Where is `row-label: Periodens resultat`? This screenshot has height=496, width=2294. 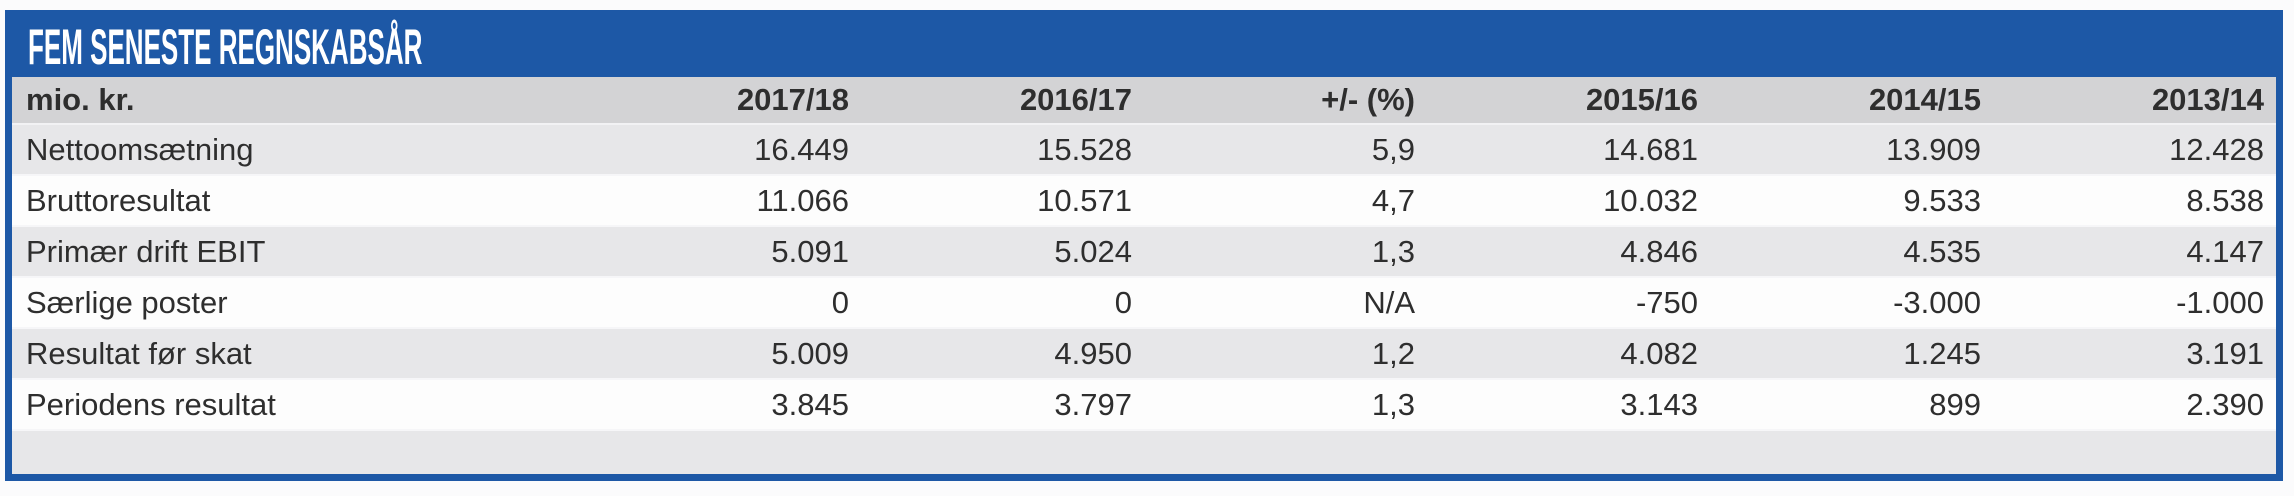
row-label: Periodens resultat is located at coordinates (295, 405).